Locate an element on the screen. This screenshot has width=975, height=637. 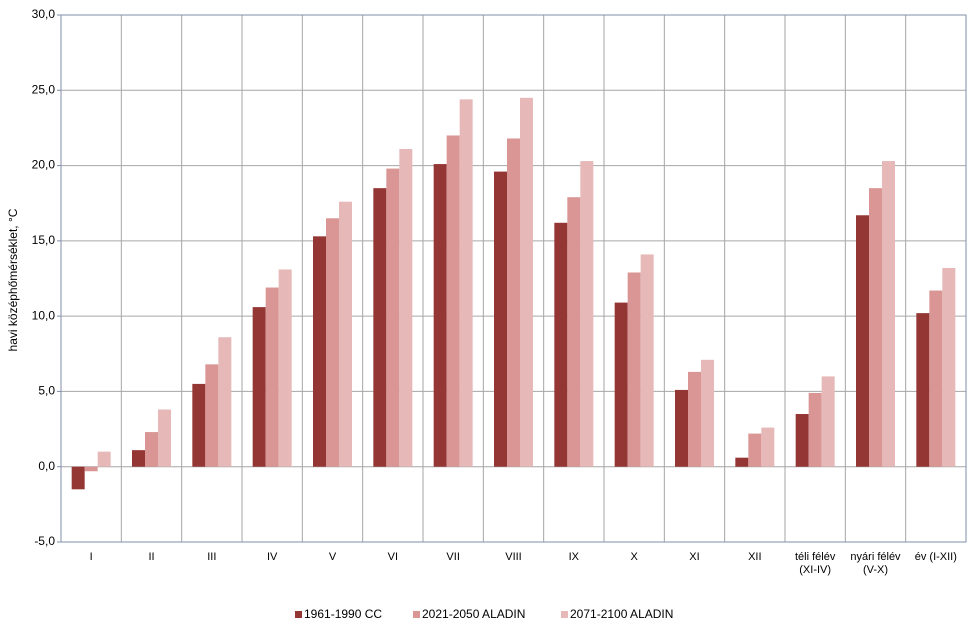
x-tick-label: V is located at coordinates (332, 557).